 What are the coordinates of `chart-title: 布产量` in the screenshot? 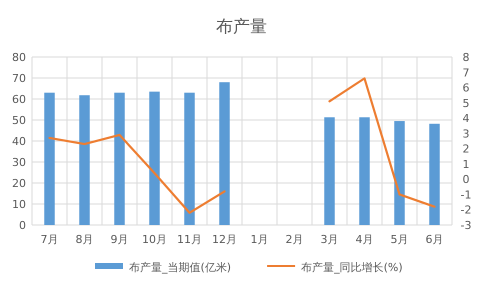 It's located at (241, 27).